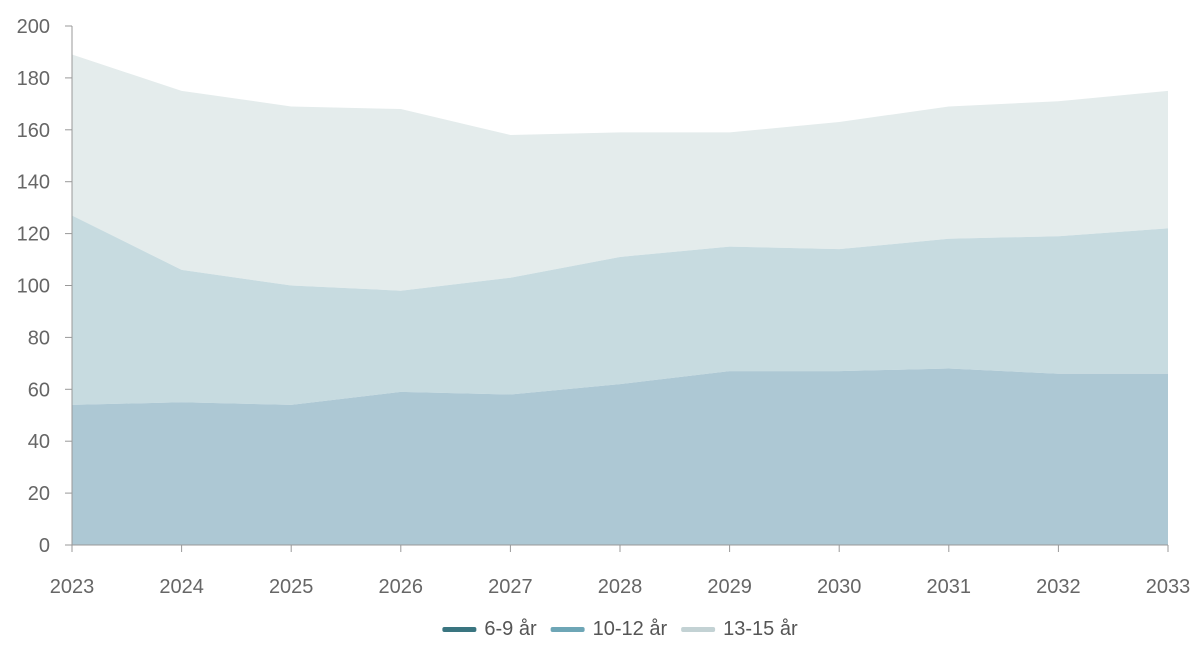 The height and width of the screenshot is (646, 1199). Describe the element at coordinates (44, 546) in the screenshot. I see `y-tick-label: 0` at that location.